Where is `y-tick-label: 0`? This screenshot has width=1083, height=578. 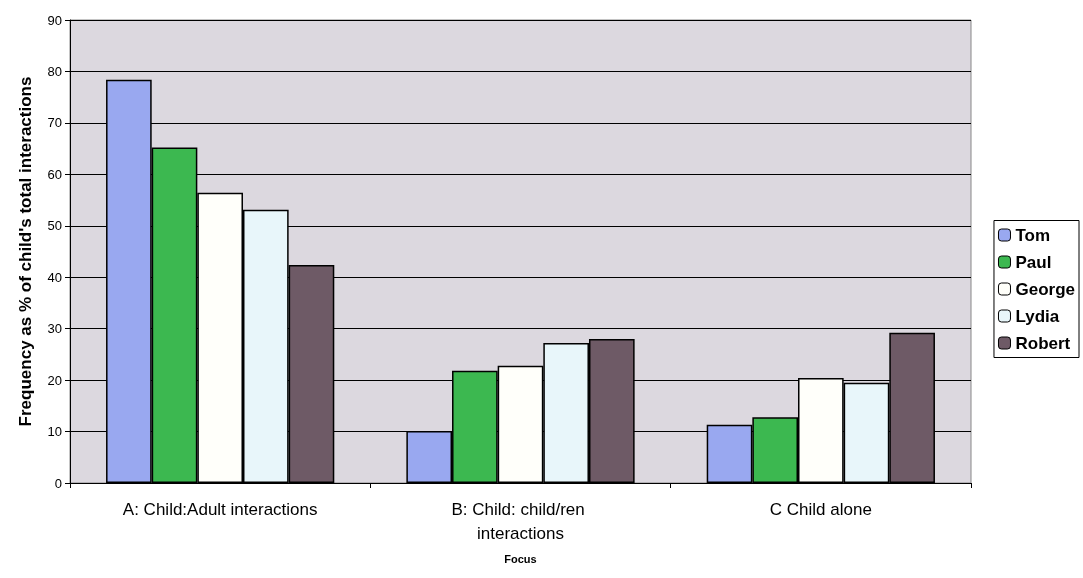 y-tick-label: 0 is located at coordinates (58, 483).